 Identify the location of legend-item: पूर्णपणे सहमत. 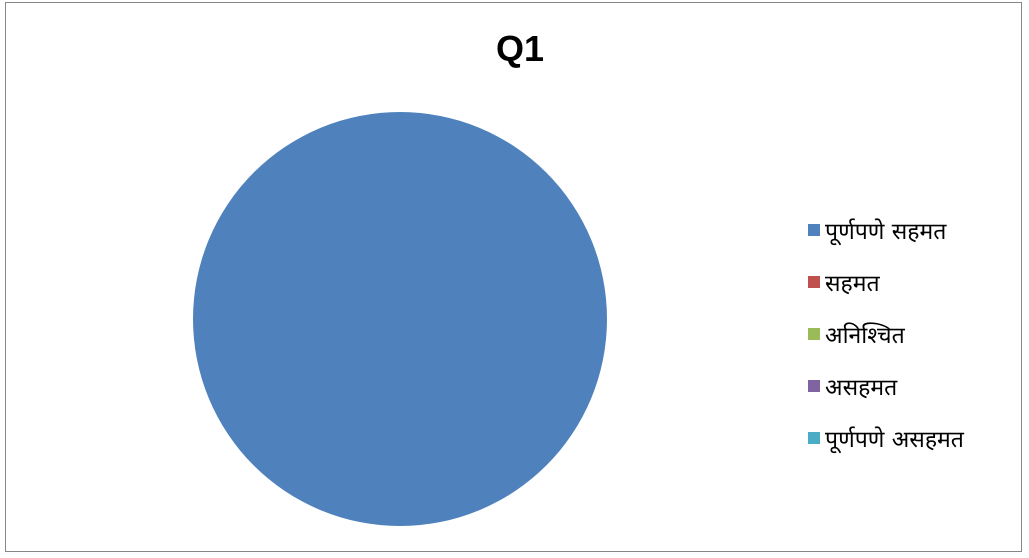
(886, 230).